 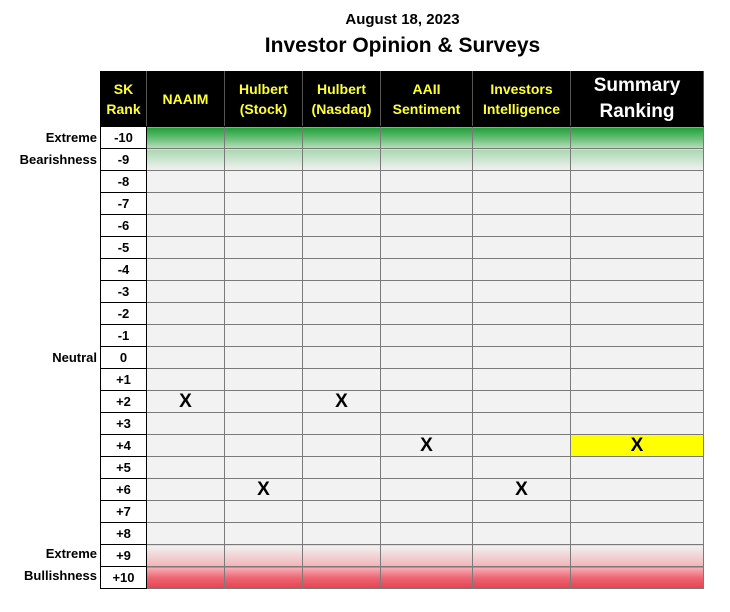 What do you see at coordinates (365, 46) in the screenshot?
I see `chart-title: Investor Opinion & Surveys` at bounding box center [365, 46].